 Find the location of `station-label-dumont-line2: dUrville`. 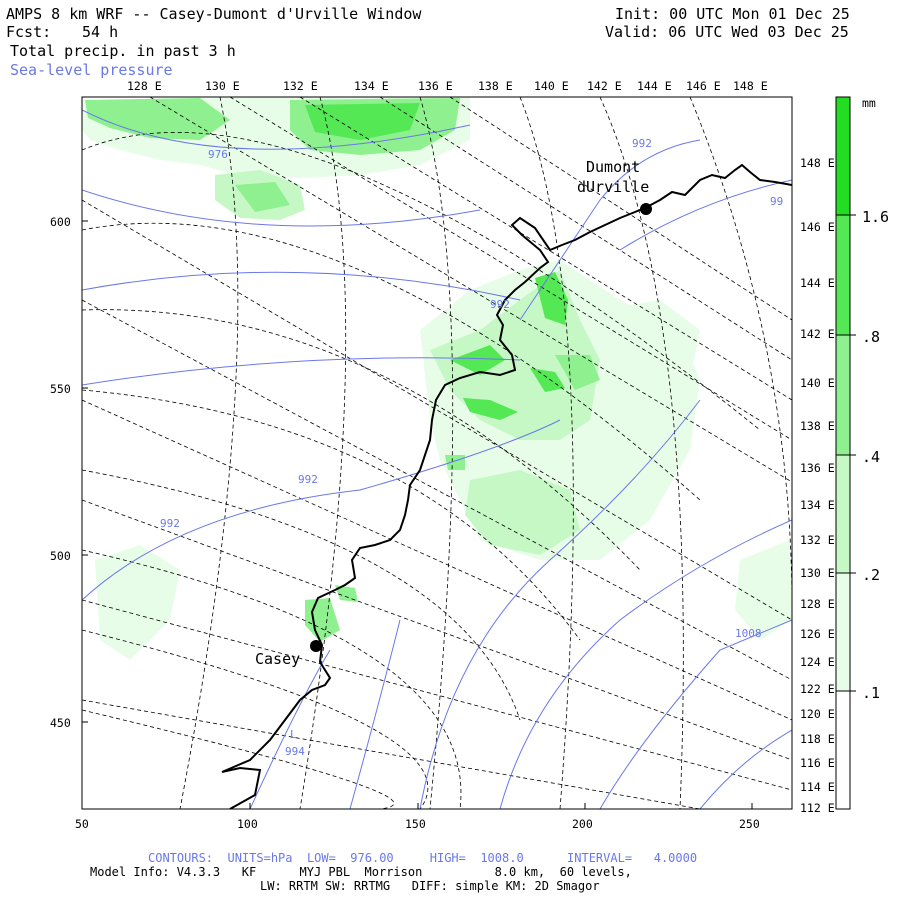

station-label-dumont-line2: dUrville is located at coordinates (613, 187).